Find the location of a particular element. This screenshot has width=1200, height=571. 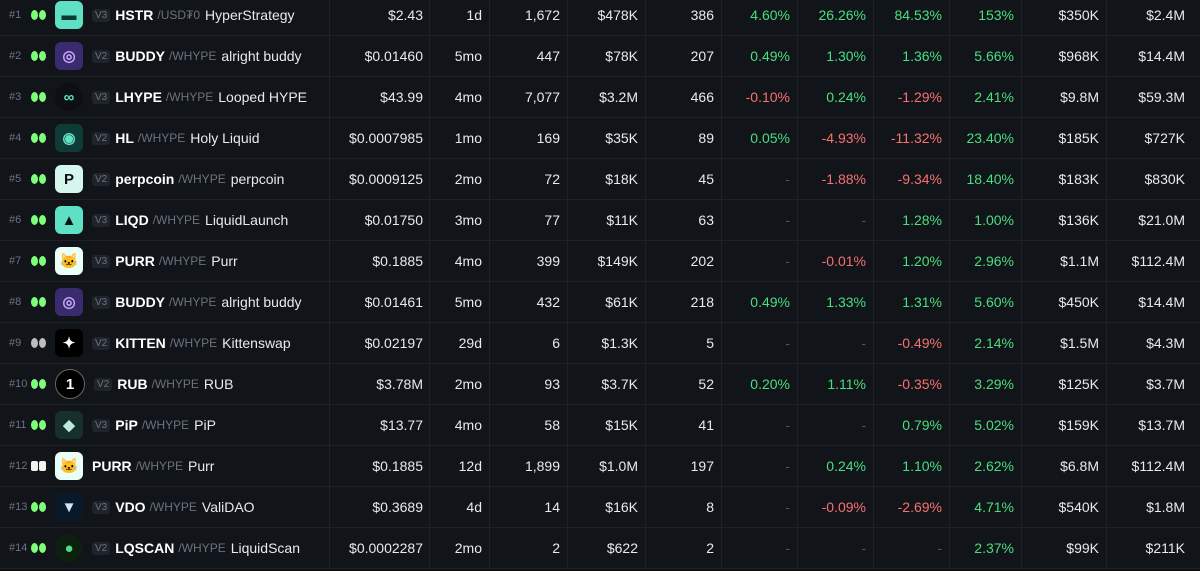

change-5m-cell: 4.60% is located at coordinates (760, 17).